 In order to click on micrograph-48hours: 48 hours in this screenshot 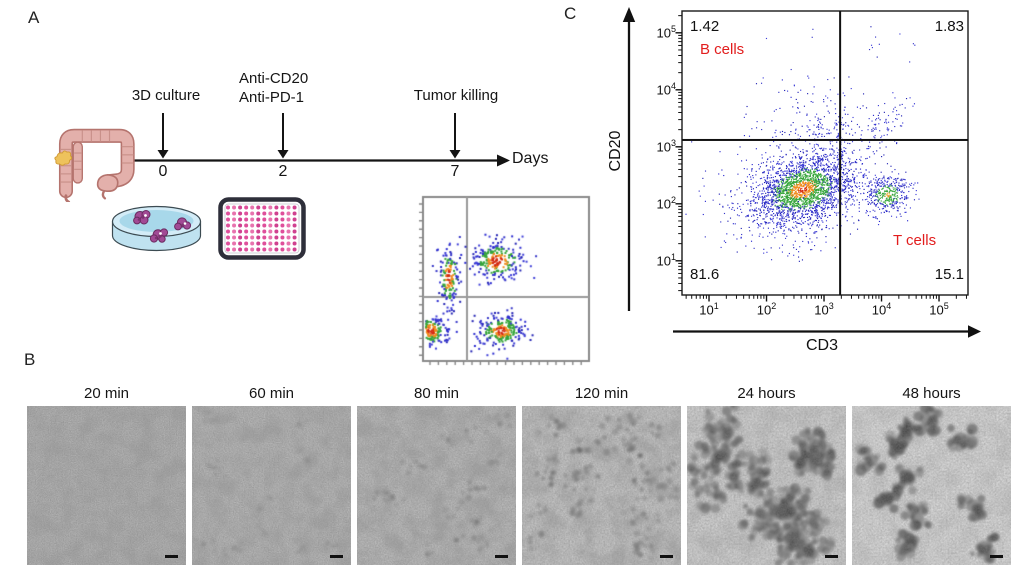, I will do `click(931, 475)`.